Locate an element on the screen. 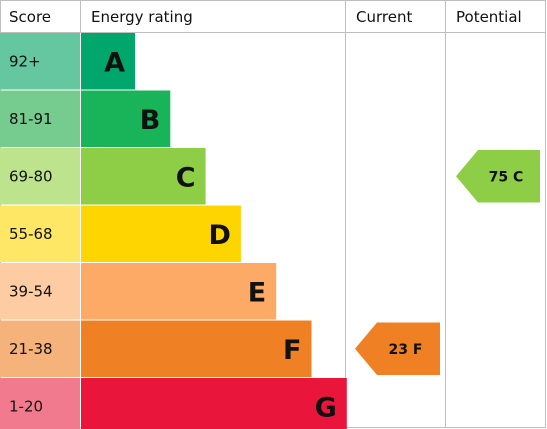 This screenshot has width=547, height=429. rating-letter-b: B is located at coordinates (150, 120).